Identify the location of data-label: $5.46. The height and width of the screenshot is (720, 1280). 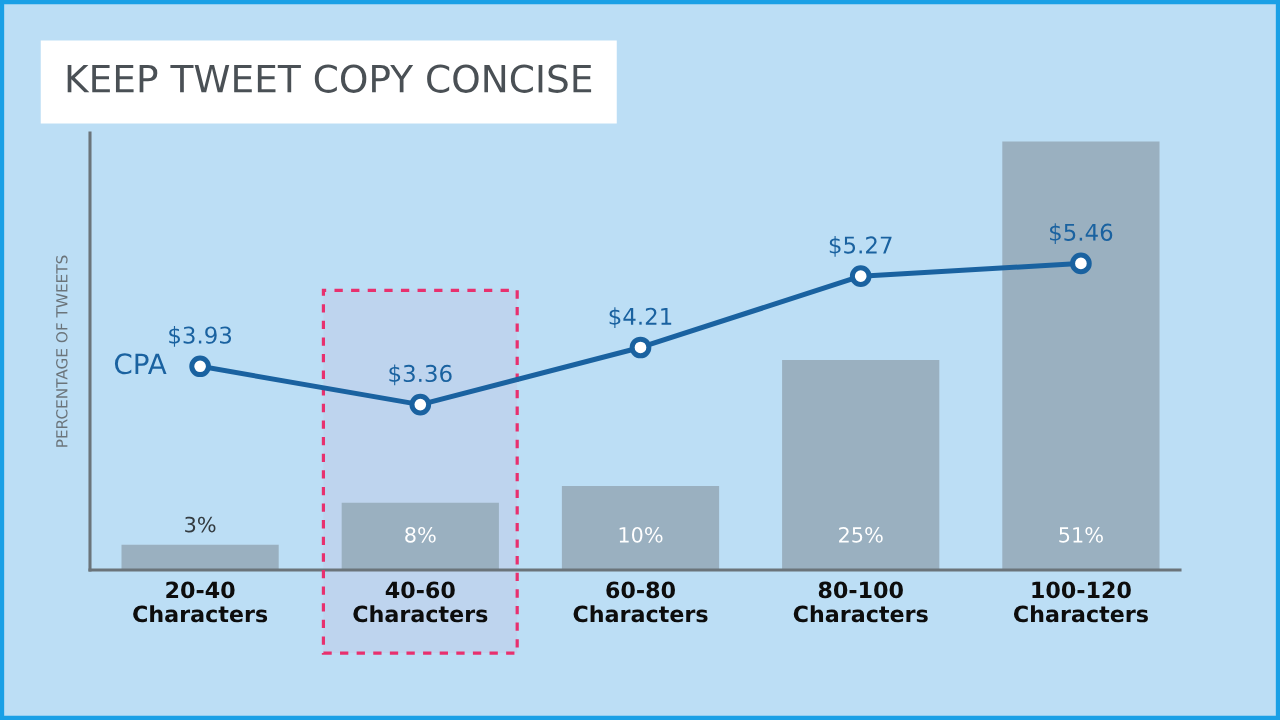
(1081, 233).